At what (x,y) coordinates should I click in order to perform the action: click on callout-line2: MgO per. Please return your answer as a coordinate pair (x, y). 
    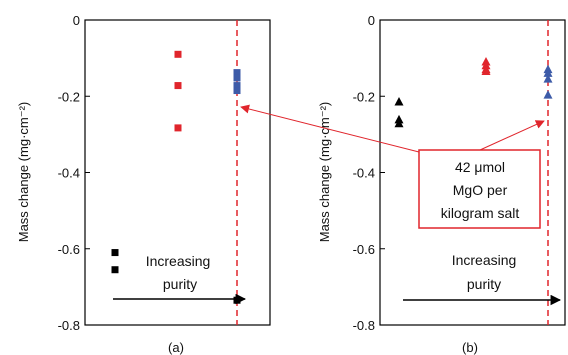
    Looking at the image, I should click on (480, 190).